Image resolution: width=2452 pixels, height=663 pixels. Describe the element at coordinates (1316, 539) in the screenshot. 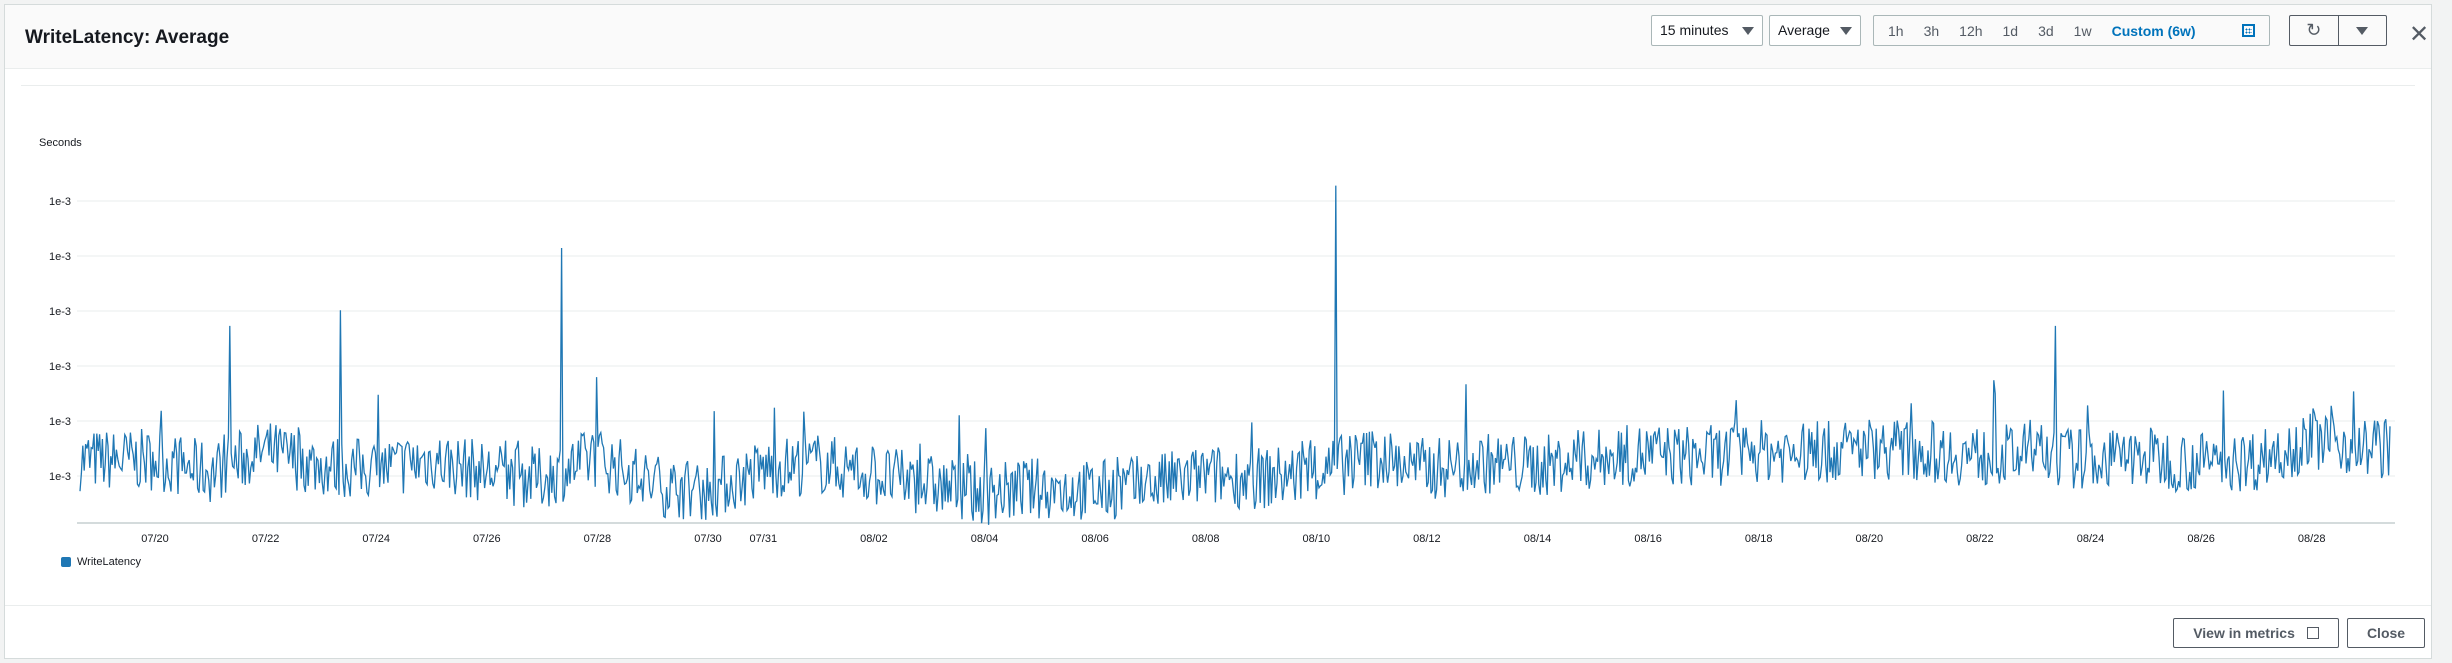

I see `x-tick-label: 08/10` at that location.